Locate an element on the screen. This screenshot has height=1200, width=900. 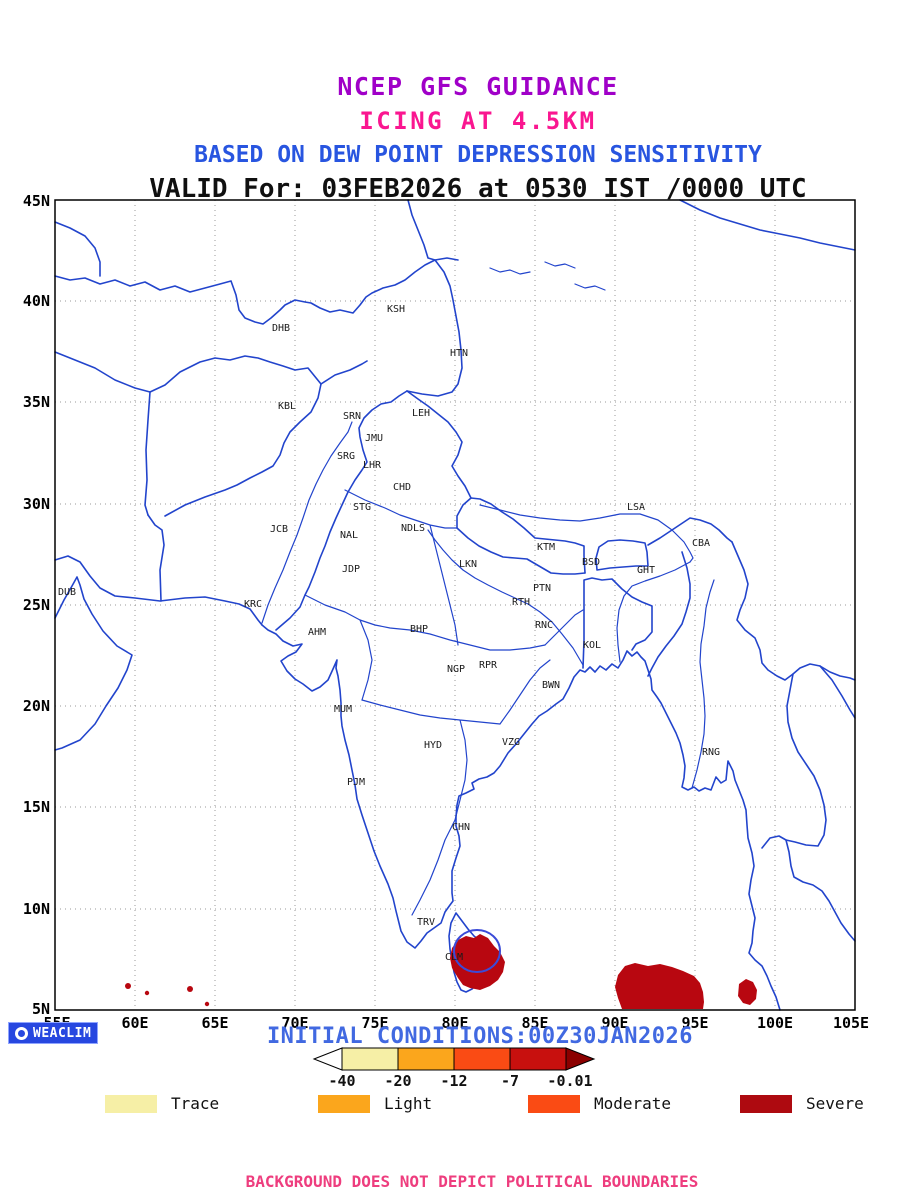
city-label: SRN is located at coordinates (352, 416).